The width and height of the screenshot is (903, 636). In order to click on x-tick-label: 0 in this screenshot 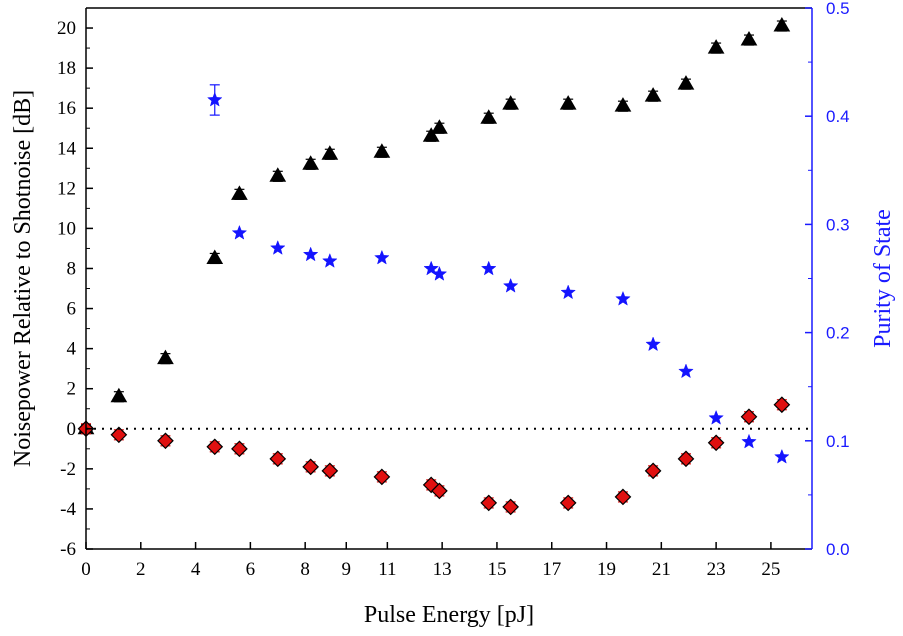, I will do `click(86, 569)`.